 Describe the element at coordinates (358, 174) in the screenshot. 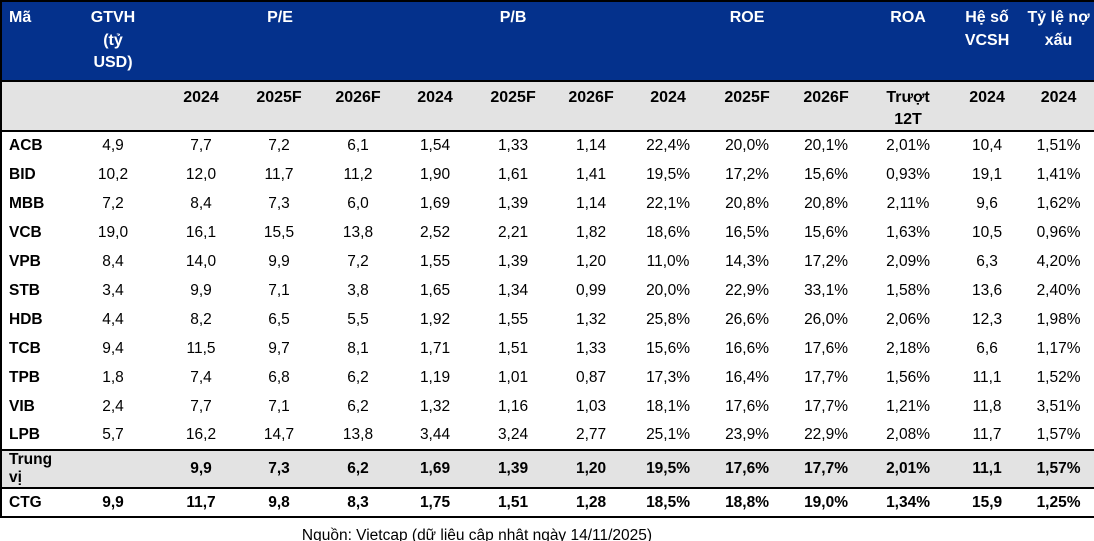

I see `value-cell: 11,2` at that location.